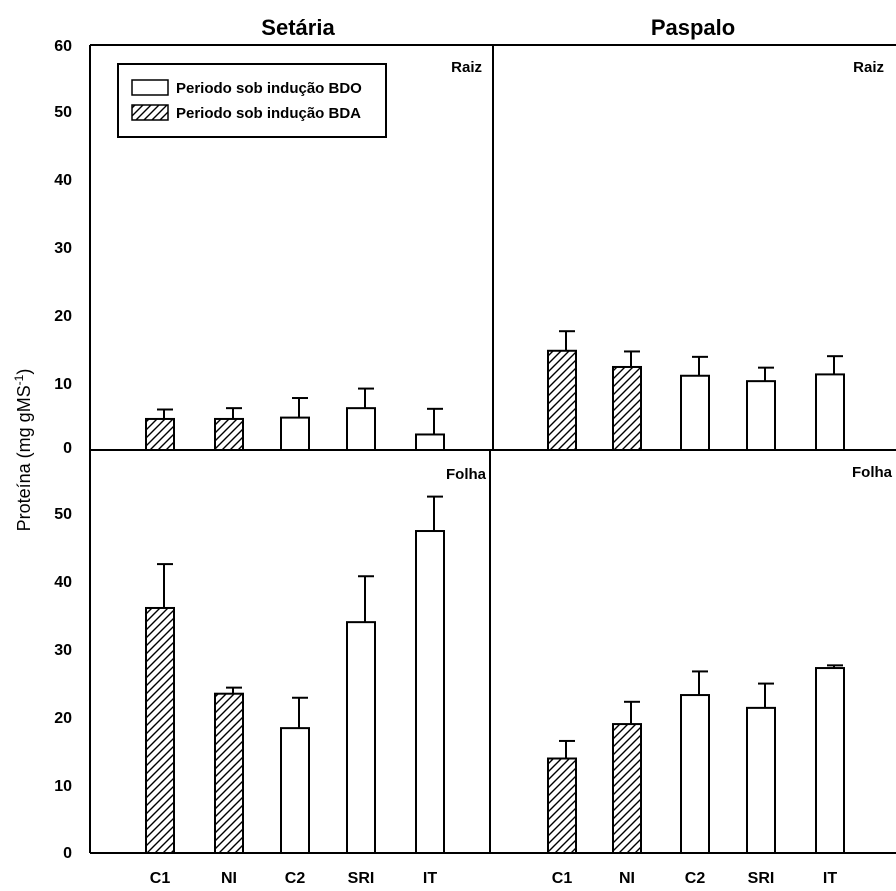  What do you see at coordinates (150, 87) in the screenshot?
I see `legend-swatch-plain` at bounding box center [150, 87].